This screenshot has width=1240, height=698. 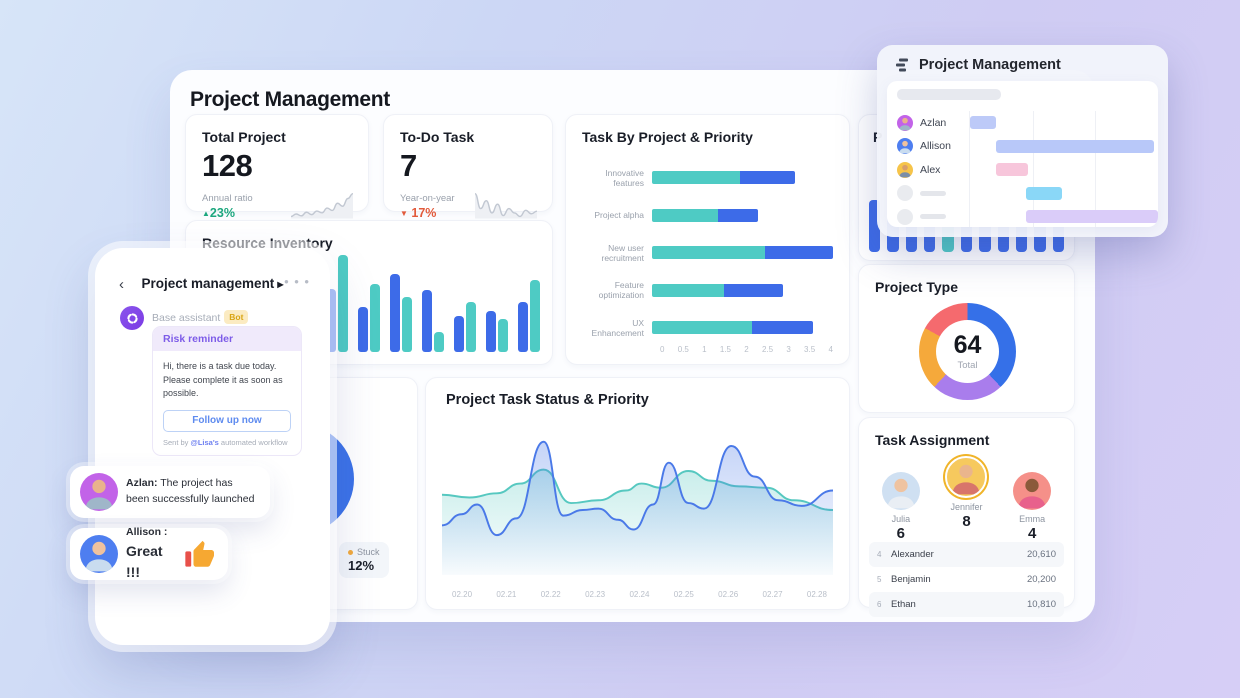 I want to click on bar-label: Project alpha, so click(x=619, y=215).